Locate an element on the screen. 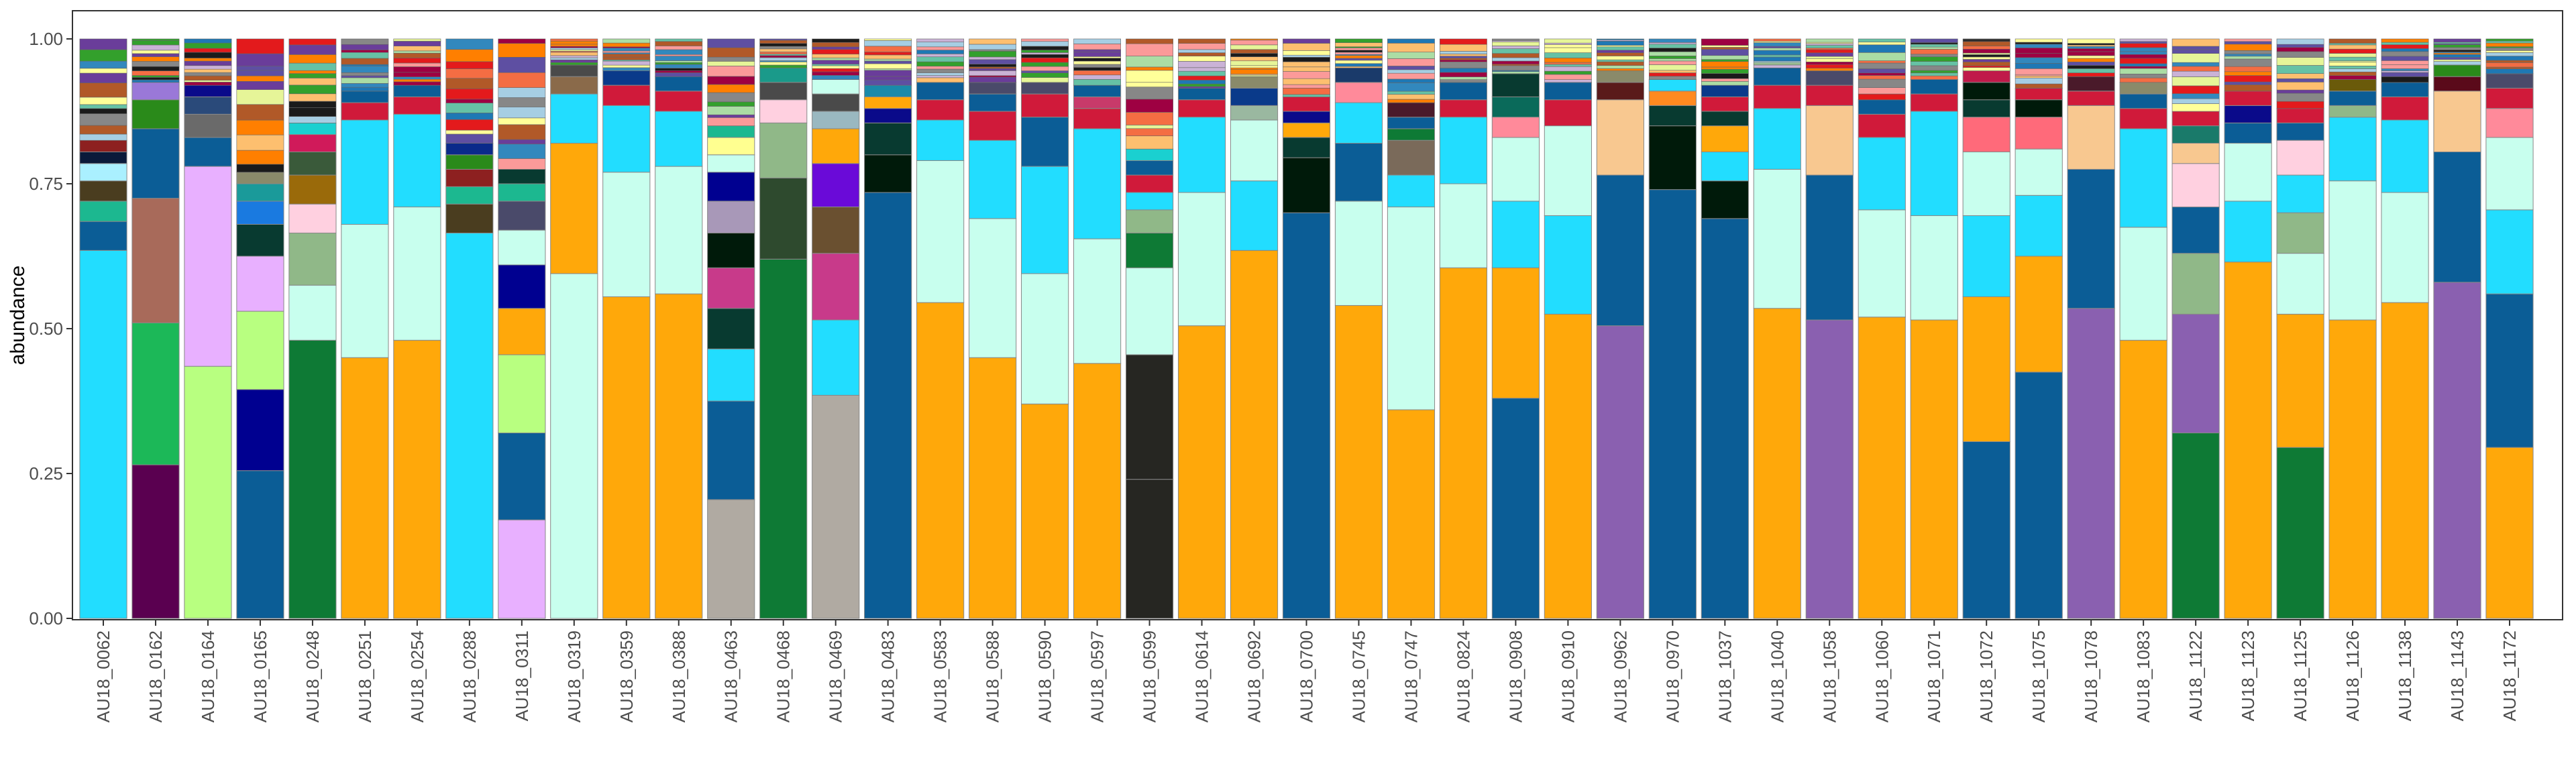  x-tick-label: AU18_0745 is located at coordinates (1358, 676).